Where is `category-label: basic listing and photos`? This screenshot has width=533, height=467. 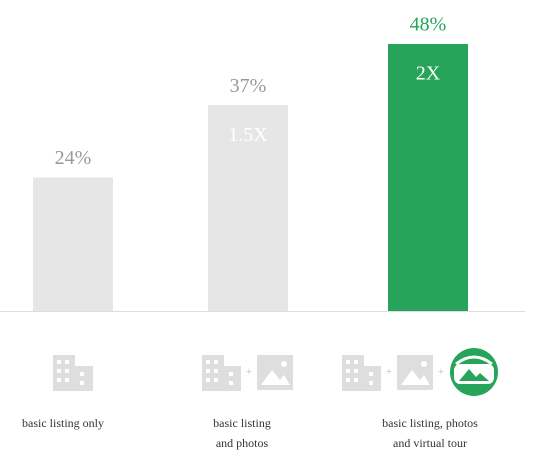
category-label: basic listing and photos is located at coordinates (242, 433).